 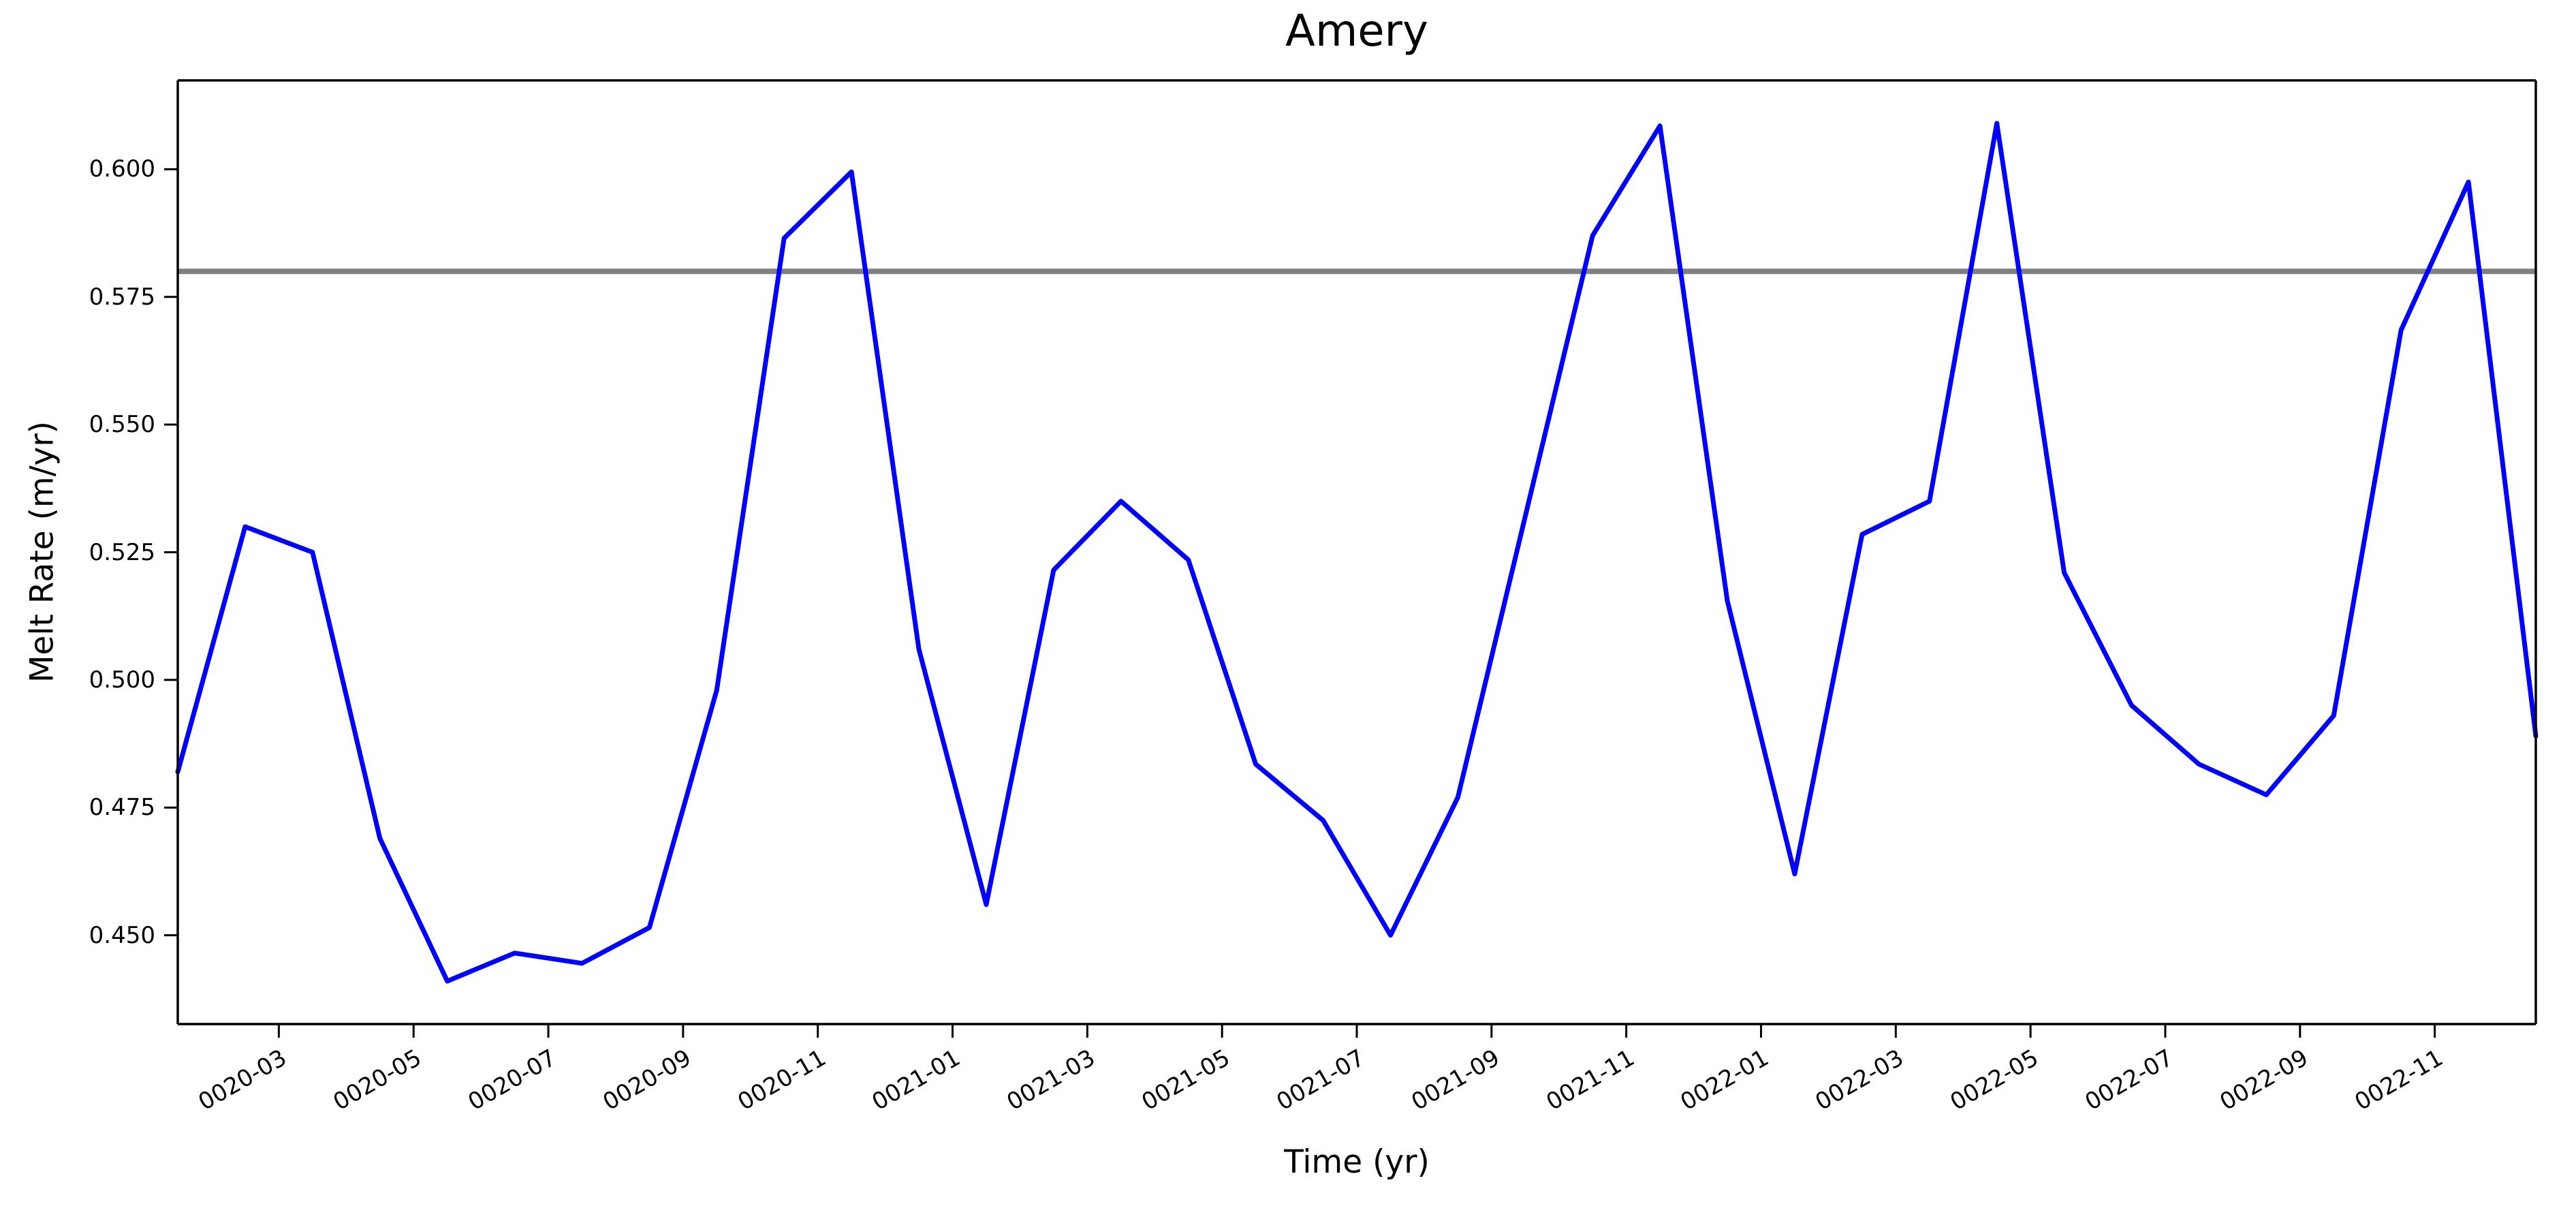 I want to click on y-tick-label: 0.600, so click(x=122, y=169).